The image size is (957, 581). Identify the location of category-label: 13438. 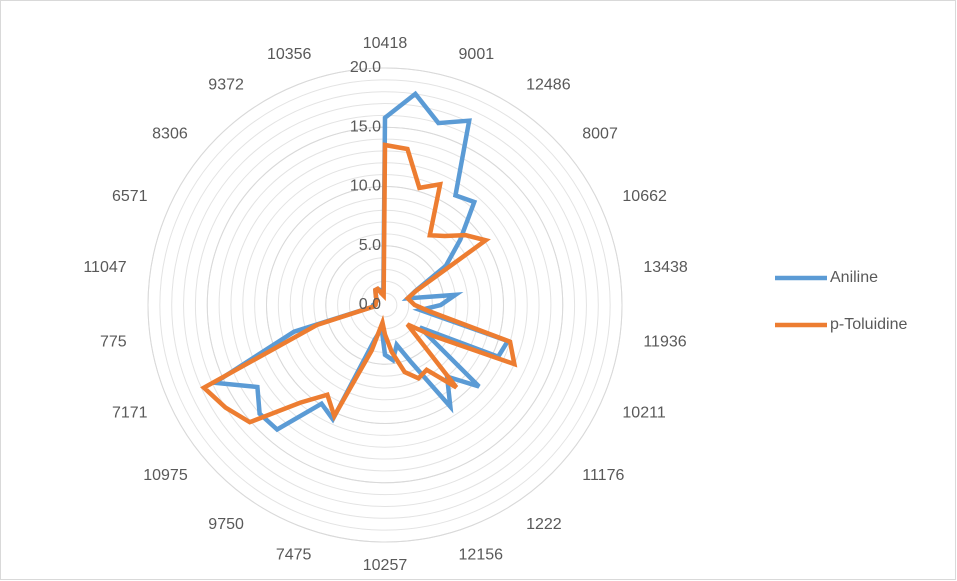
(665, 267).